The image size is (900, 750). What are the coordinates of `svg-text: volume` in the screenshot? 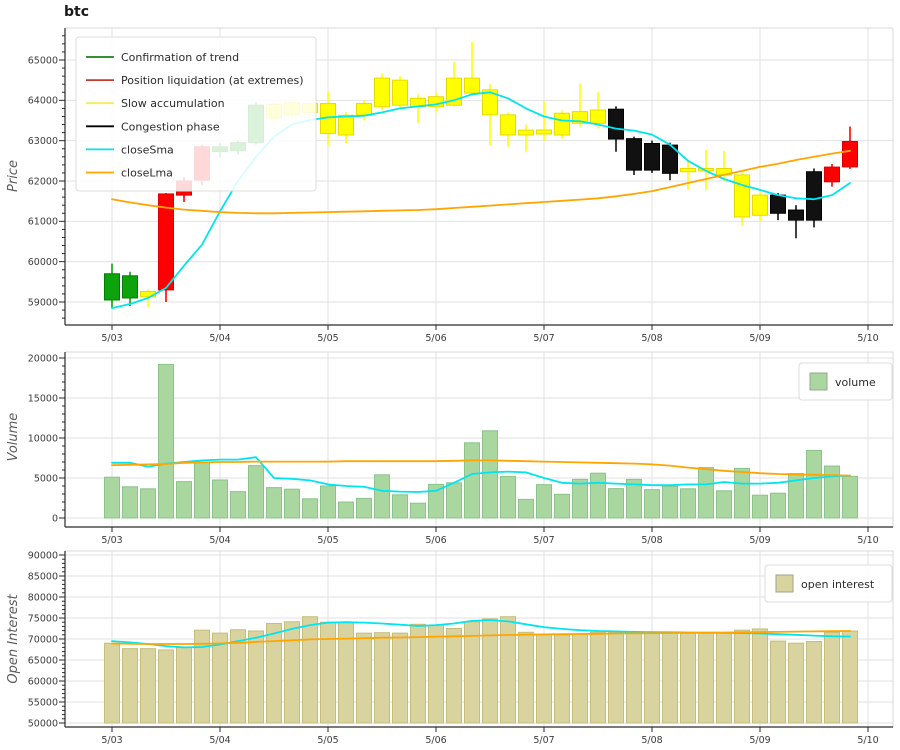 It's located at (855, 382).